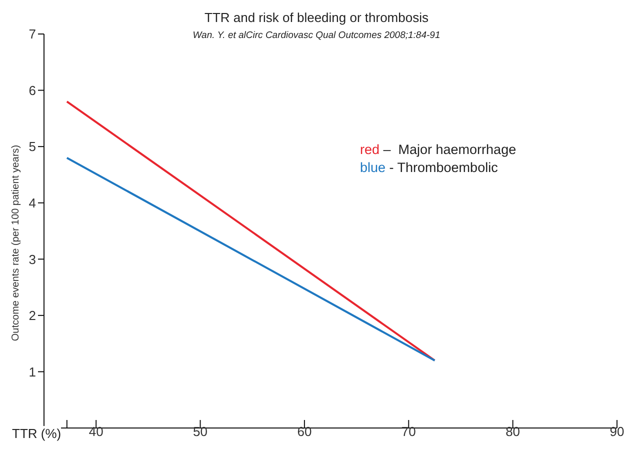 The width and height of the screenshot is (633, 466). What do you see at coordinates (304, 431) in the screenshot?
I see `x-tick-label: 60` at bounding box center [304, 431].